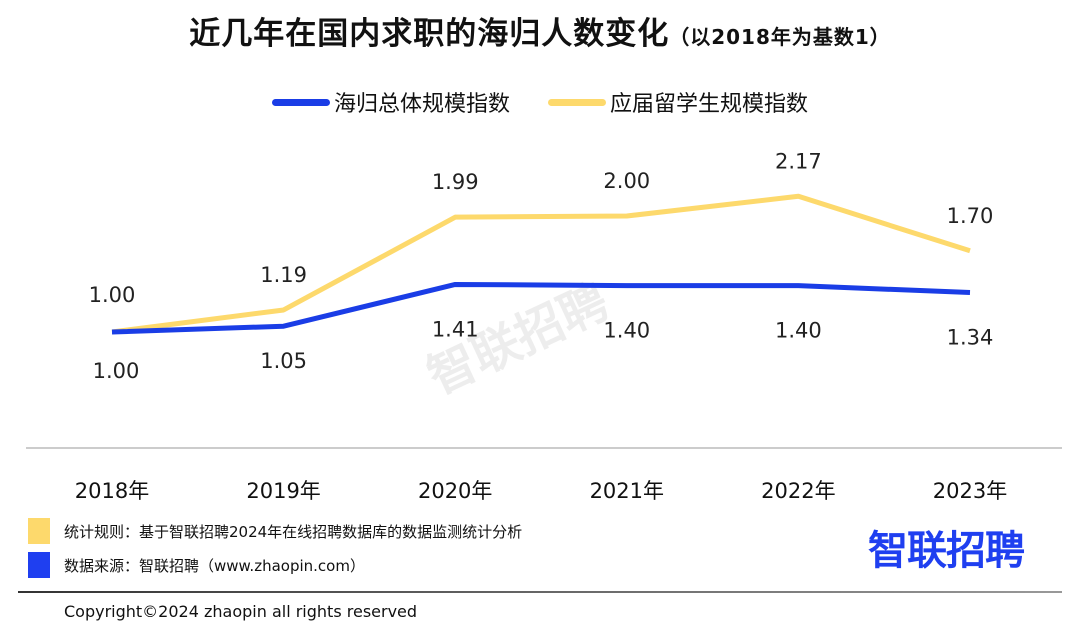  I want to click on data-label: 2.00, so click(626, 181).